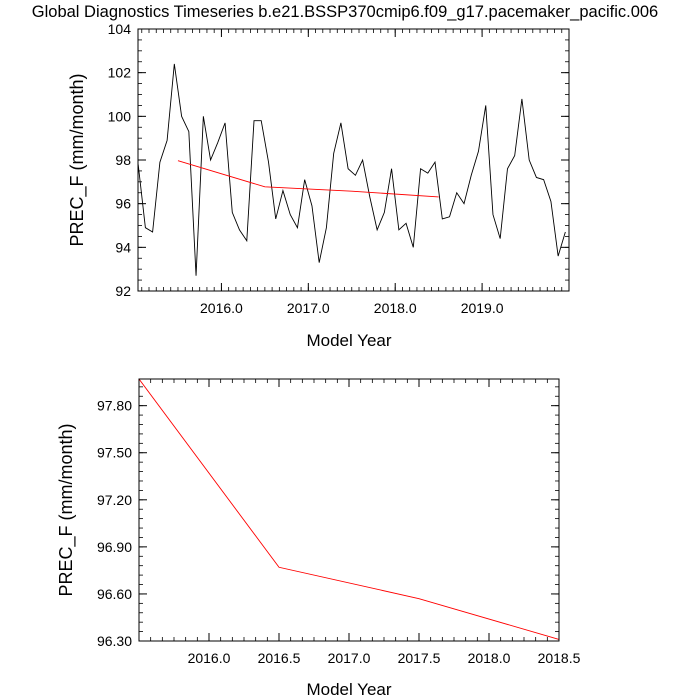 This screenshot has width=700, height=700. Describe the element at coordinates (348, 340) in the screenshot. I see `panel0-xlabel: Model Year` at that location.